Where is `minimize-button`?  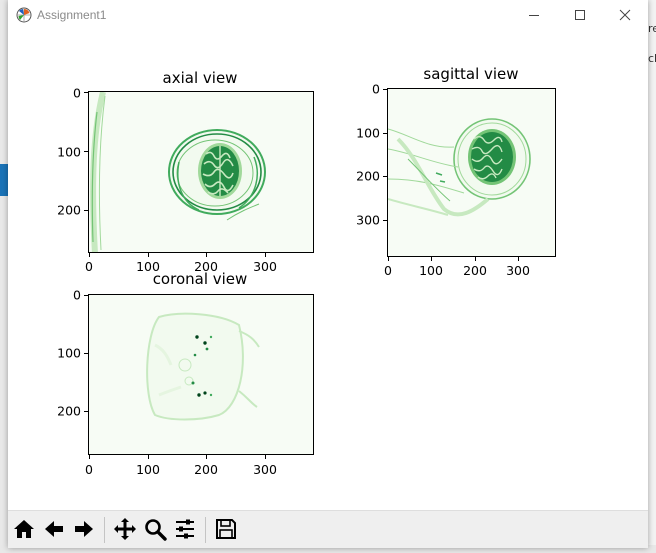 minimize-button is located at coordinates (534, 15).